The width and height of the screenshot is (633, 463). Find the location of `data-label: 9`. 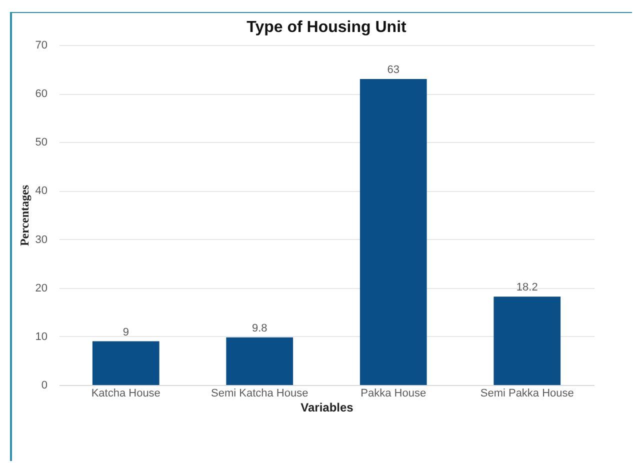

data-label: 9 is located at coordinates (125, 332).